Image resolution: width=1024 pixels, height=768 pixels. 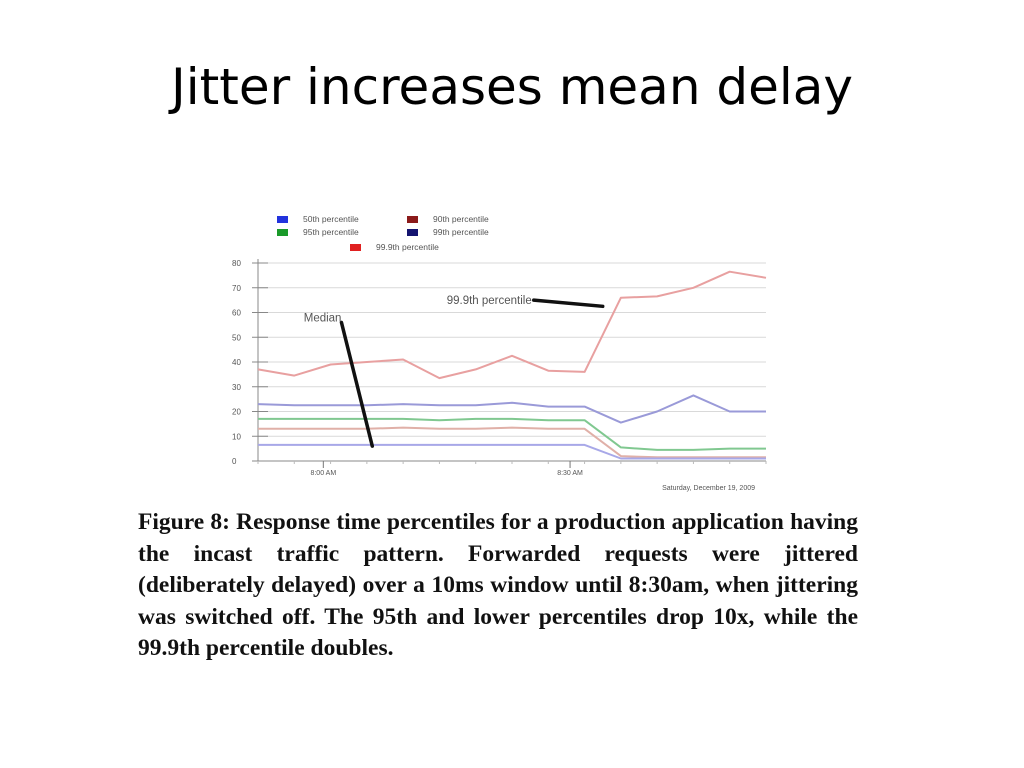 What do you see at coordinates (461, 232) in the screenshot?
I see `legend-label: 99th percentile` at bounding box center [461, 232].